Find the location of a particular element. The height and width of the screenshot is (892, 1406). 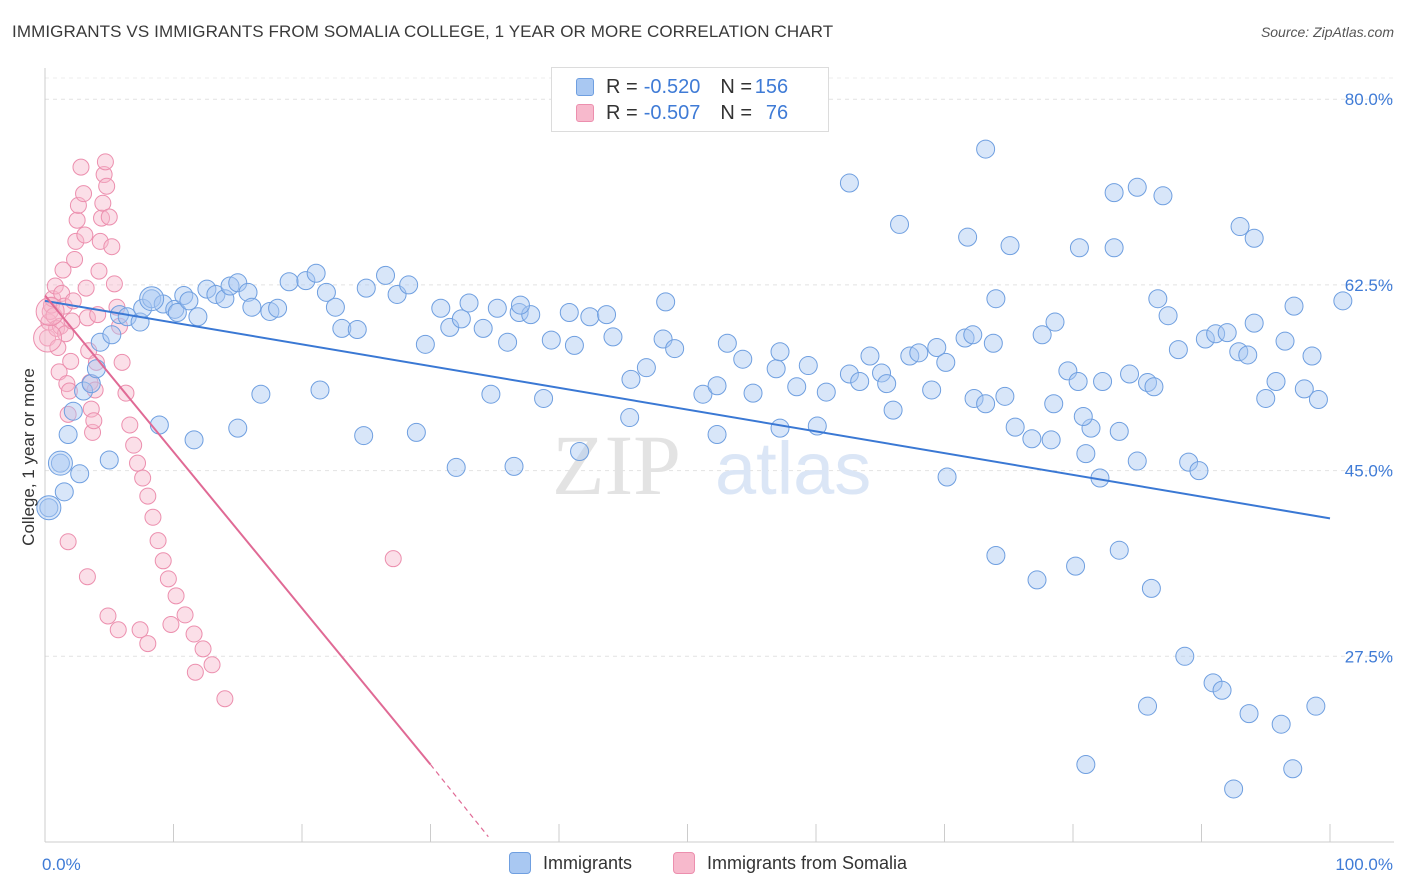

legend-swatch-immigrants is located at coordinates (520, 863).